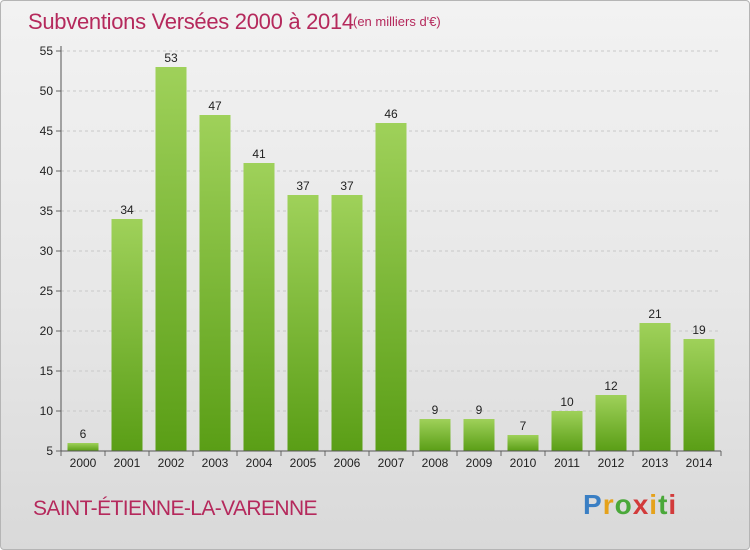 The width and height of the screenshot is (750, 550). I want to click on data-label: 34, so click(127, 210).